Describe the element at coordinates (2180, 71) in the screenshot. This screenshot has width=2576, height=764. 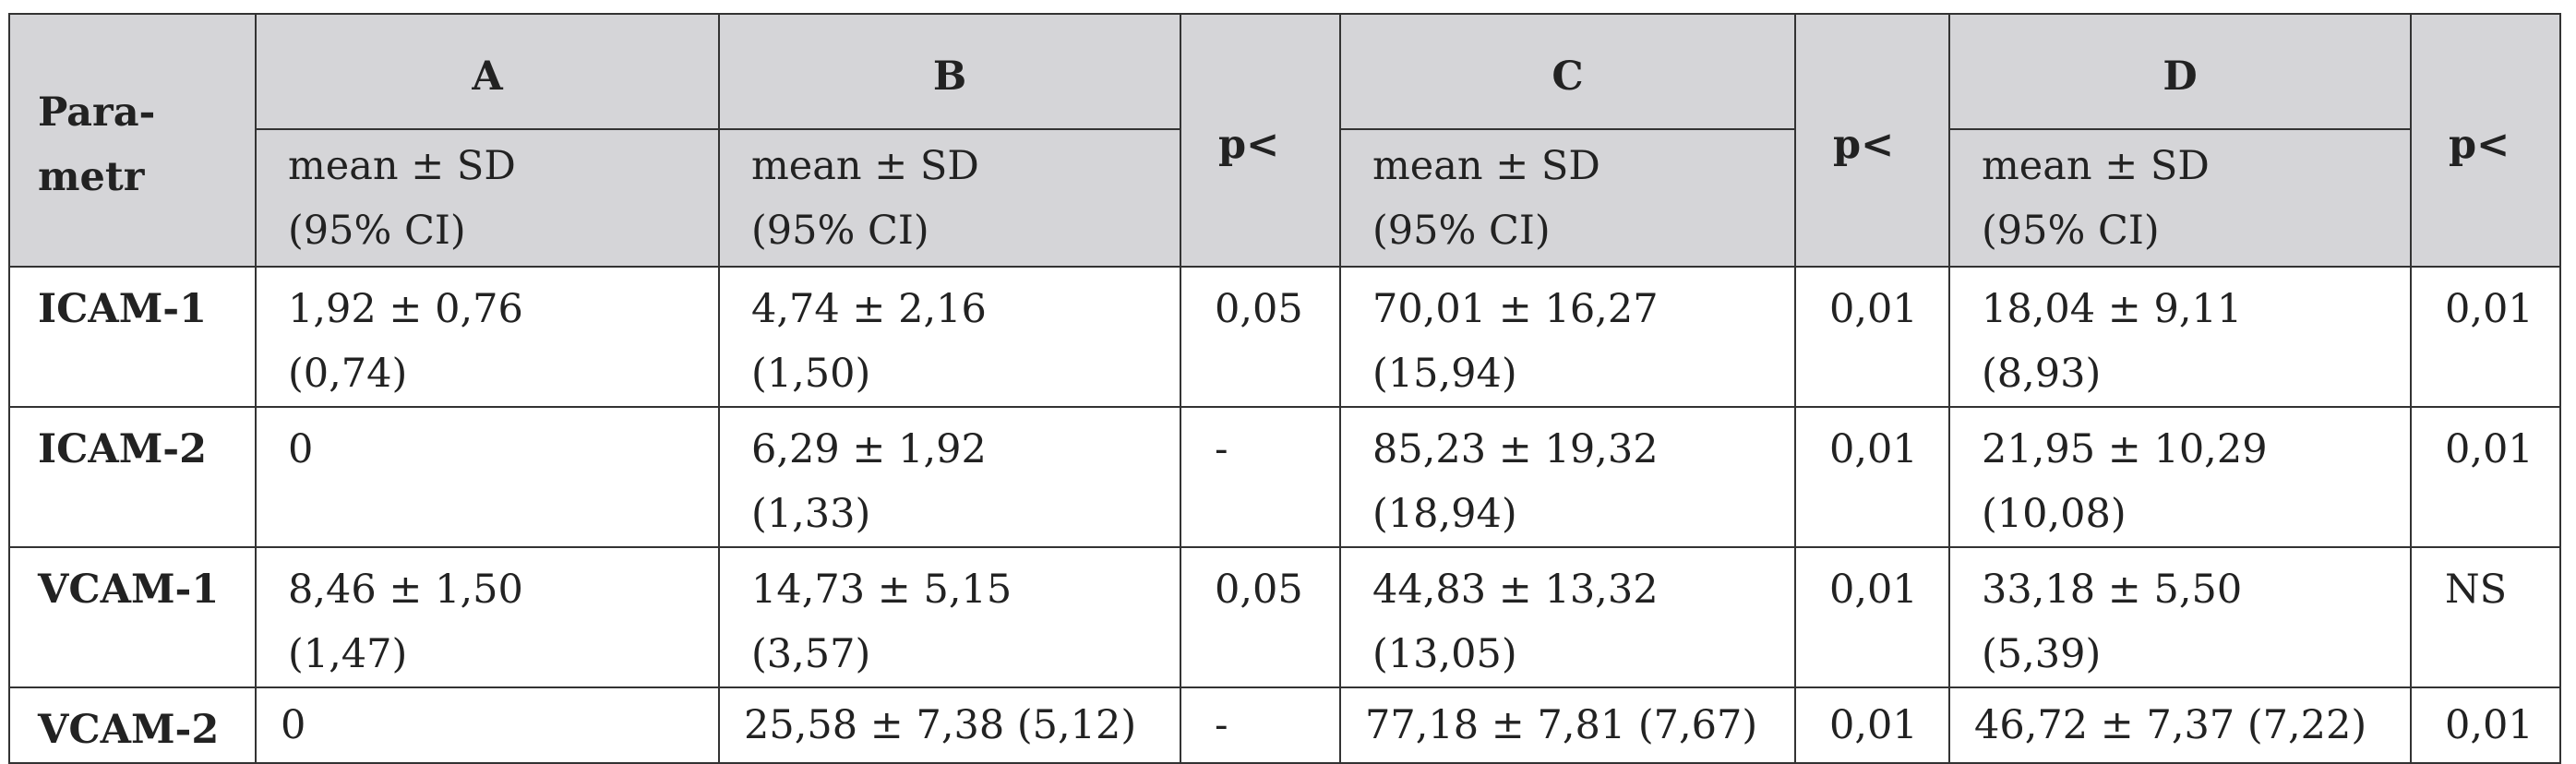
I see `group-header: D` at that location.